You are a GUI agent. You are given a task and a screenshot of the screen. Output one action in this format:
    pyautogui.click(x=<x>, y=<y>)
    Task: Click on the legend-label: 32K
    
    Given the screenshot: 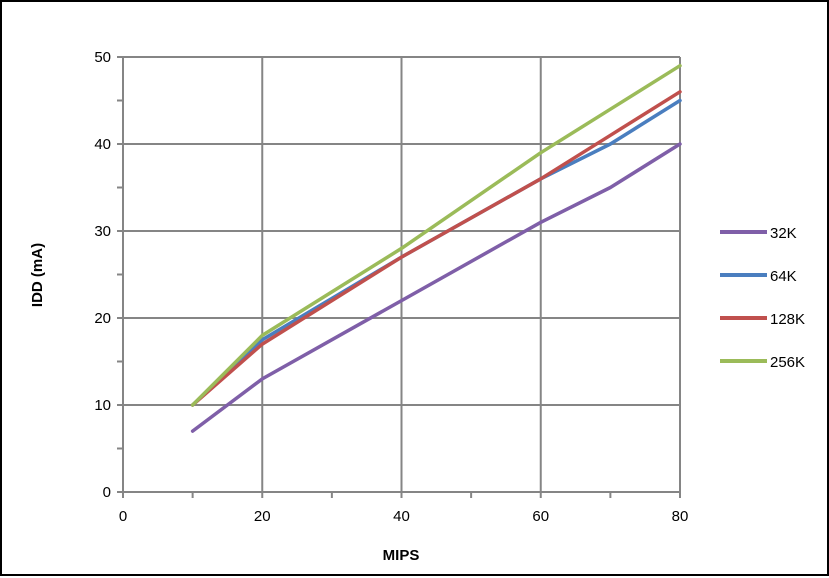 What is the action you would take?
    pyautogui.click(x=783, y=233)
    